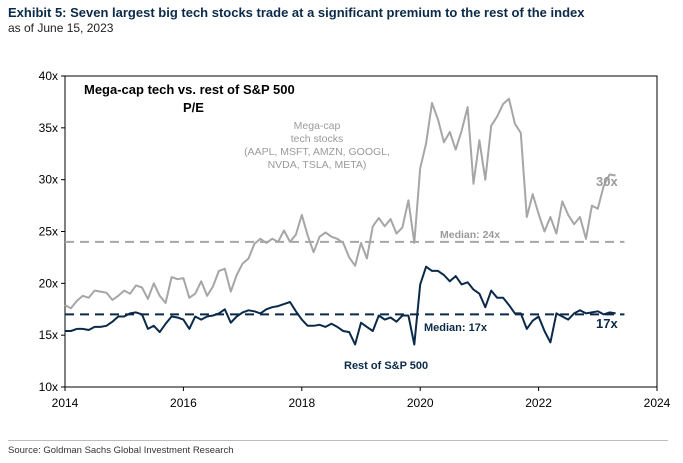  I want to click on rest-series-label: Rest of S&P 500, so click(386, 366).